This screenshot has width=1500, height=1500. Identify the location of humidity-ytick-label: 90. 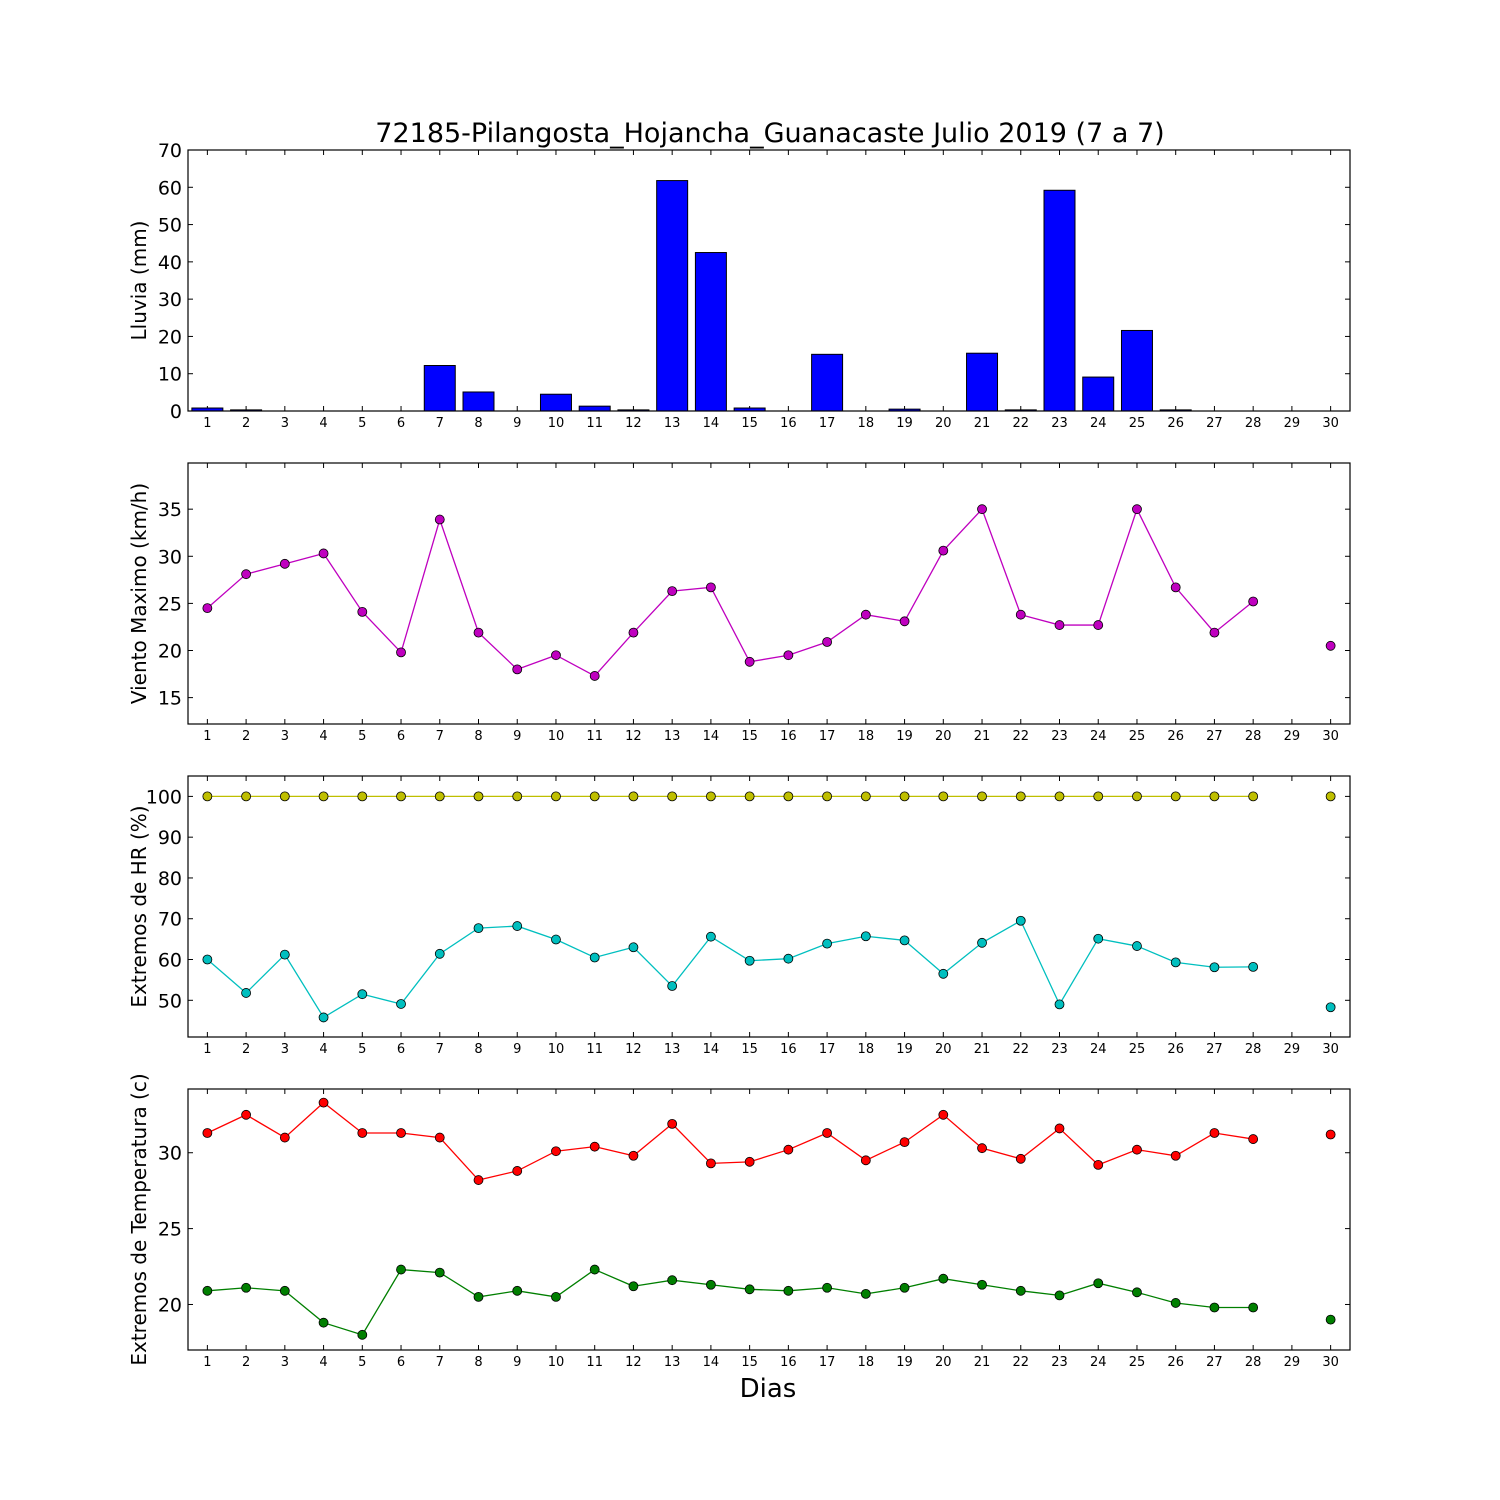
(170, 838).